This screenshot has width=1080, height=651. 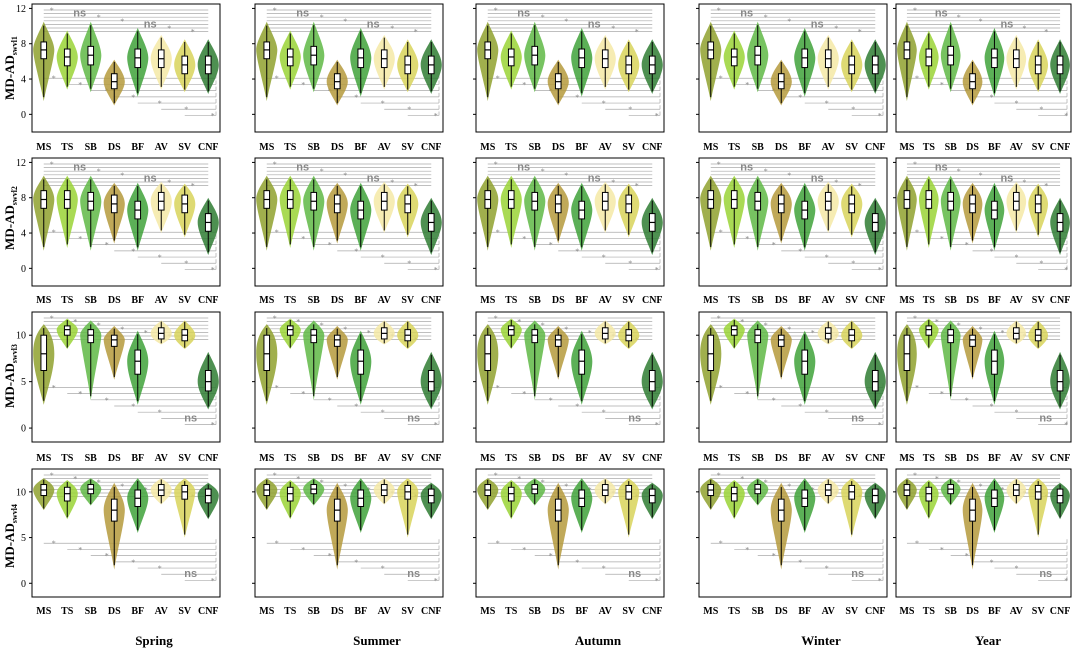 I want to click on box-sb, so click(x=535, y=336).